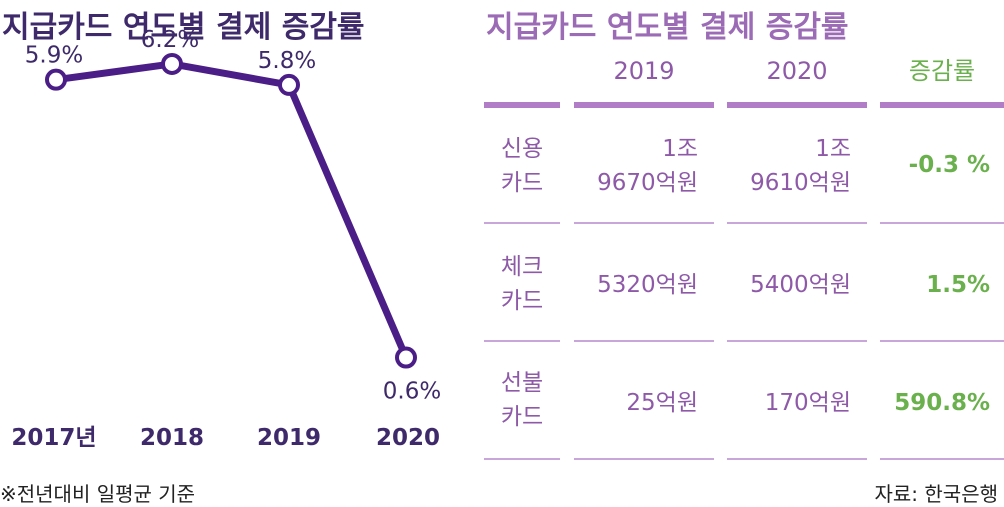 Image resolution: width=1004 pixels, height=507 pixels. I want to click on cell-prepaid-2019: 25억원, so click(662, 403).